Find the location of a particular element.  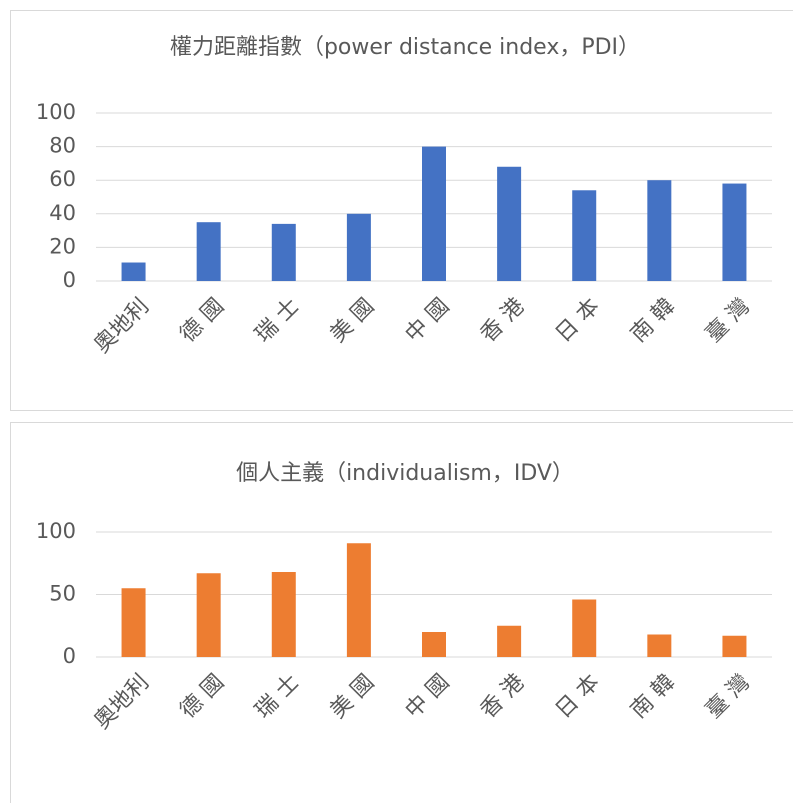

y-tick-label: 20 is located at coordinates (62, 246).